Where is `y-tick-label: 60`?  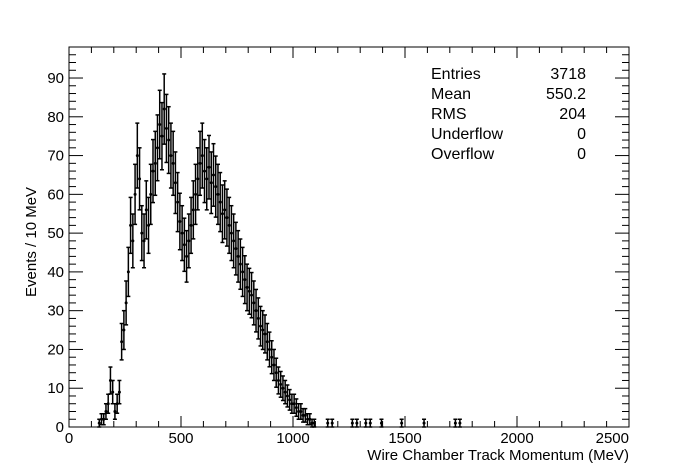 y-tick-label: 60 is located at coordinates (55, 194).